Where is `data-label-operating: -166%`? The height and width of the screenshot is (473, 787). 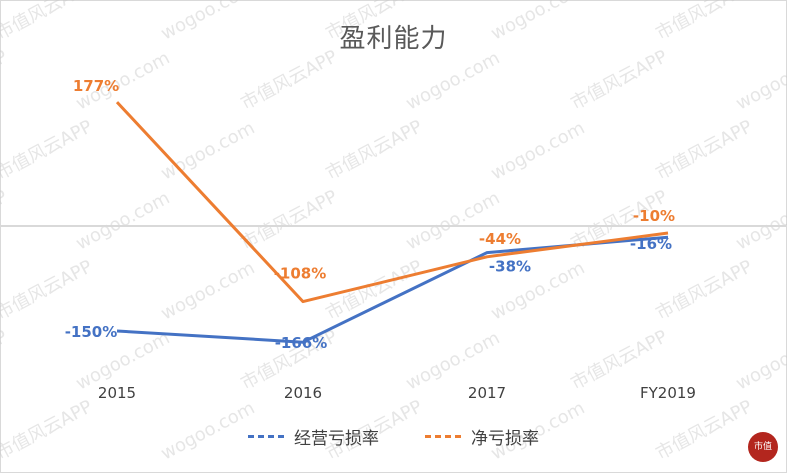 data-label-operating: -166% is located at coordinates (301, 343).